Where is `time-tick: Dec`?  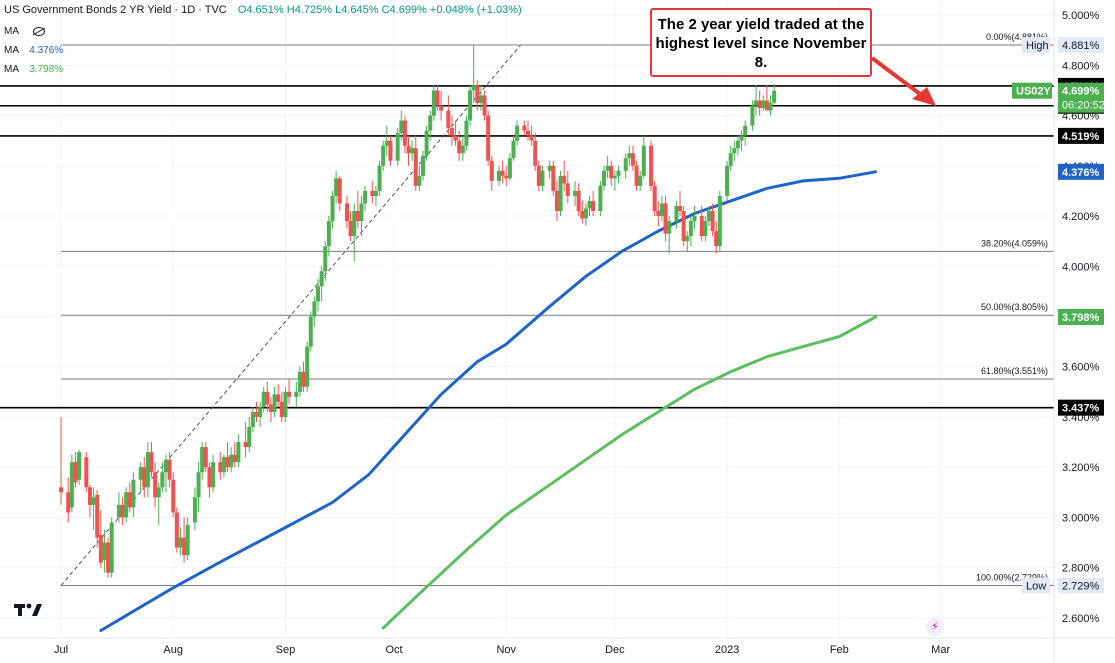
time-tick: Dec is located at coordinates (615, 650).